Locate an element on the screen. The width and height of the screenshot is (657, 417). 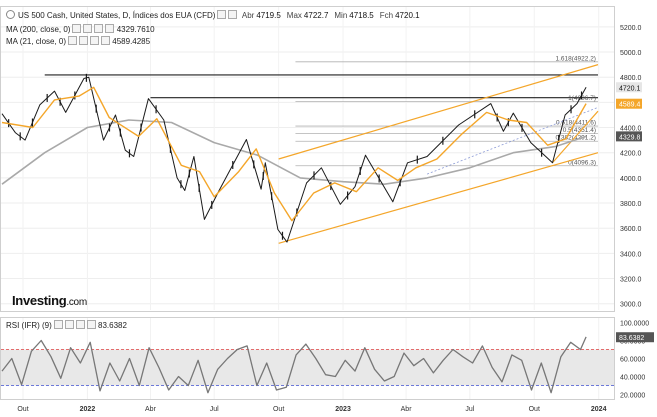
ma200-settings-icon is located at coordinates (88, 28).